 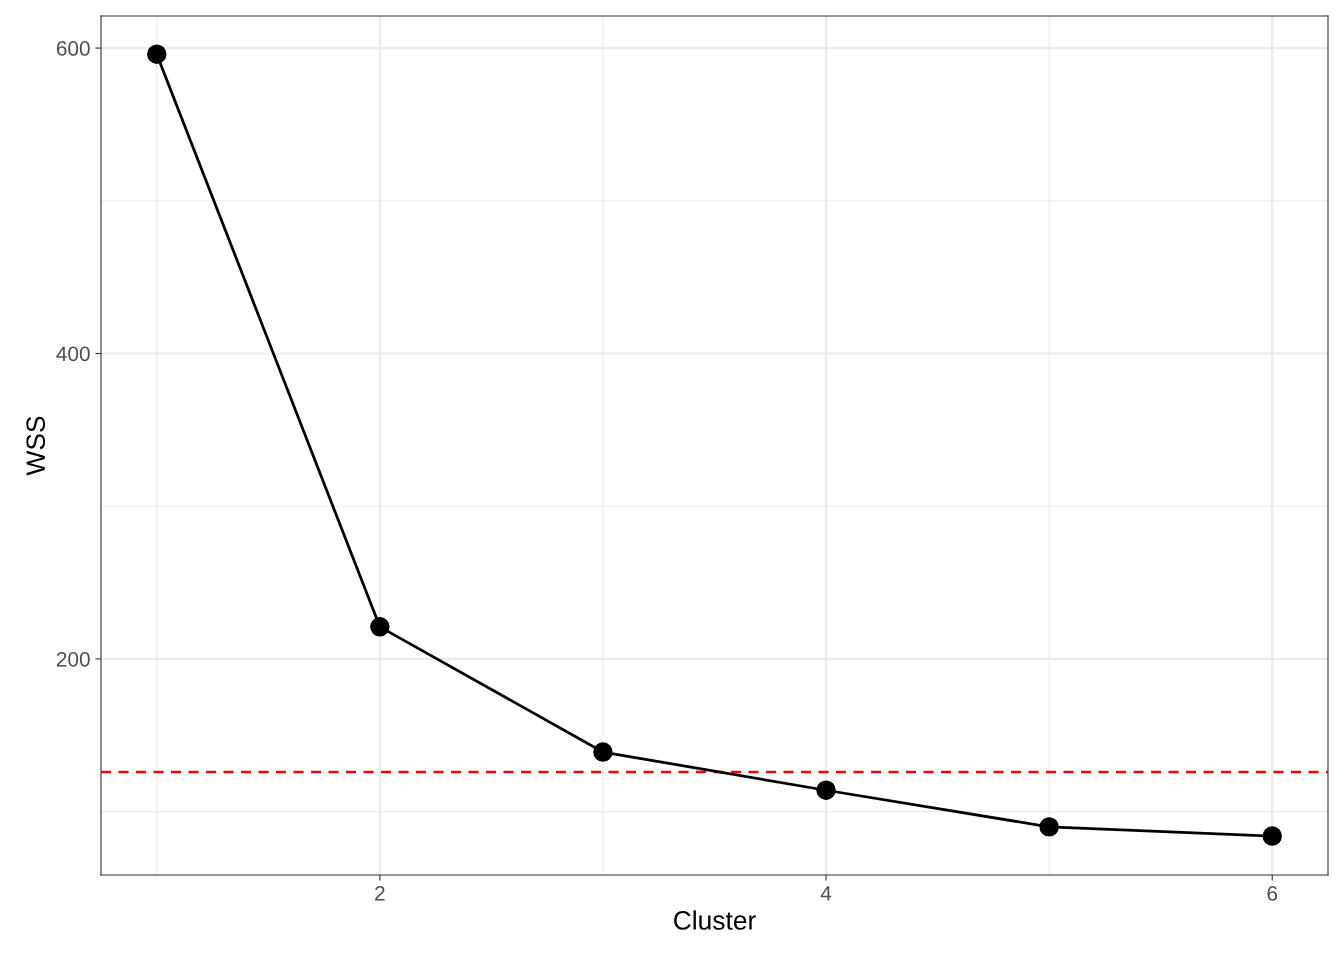 I want to click on x-tick-label: 4, so click(x=826, y=893).